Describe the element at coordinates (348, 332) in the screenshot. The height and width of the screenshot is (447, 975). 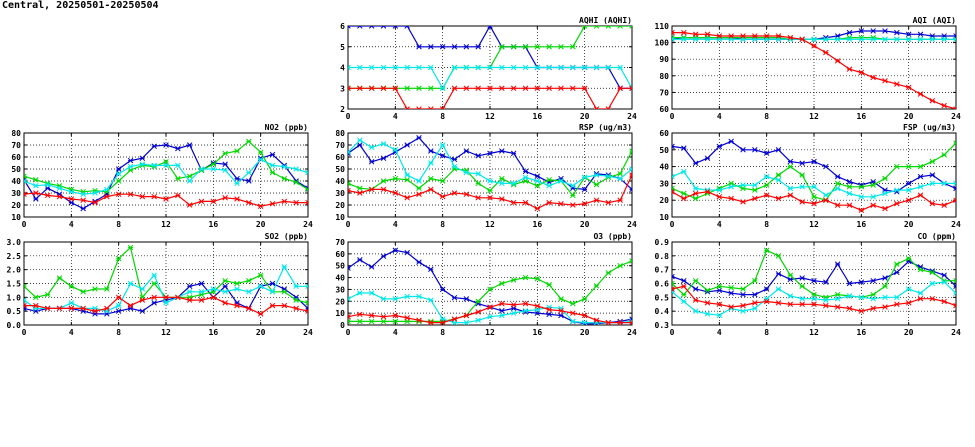
I see `x-tick-label: 0` at that location.